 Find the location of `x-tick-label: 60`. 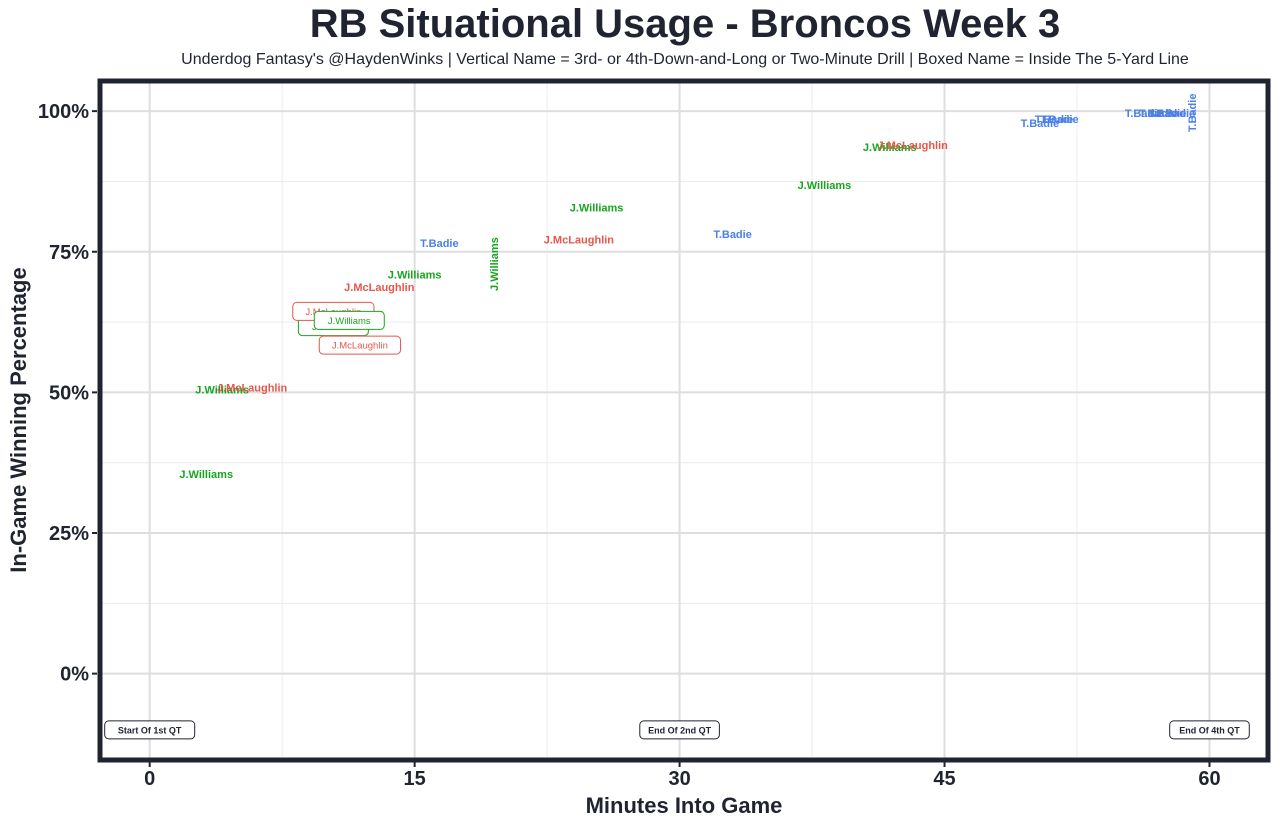

x-tick-label: 60 is located at coordinates (1209, 779).